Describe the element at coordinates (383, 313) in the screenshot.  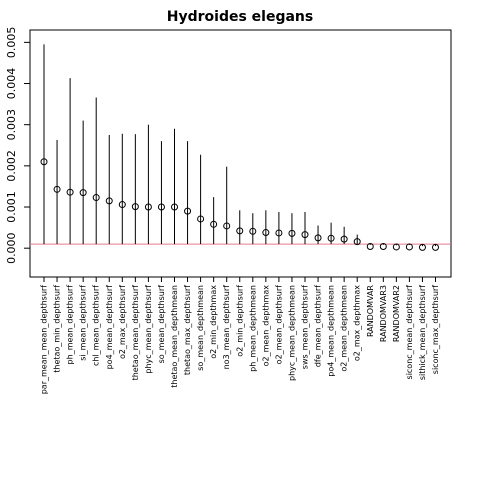
I see `x-tick-label: RANDOMVAR3` at that location.